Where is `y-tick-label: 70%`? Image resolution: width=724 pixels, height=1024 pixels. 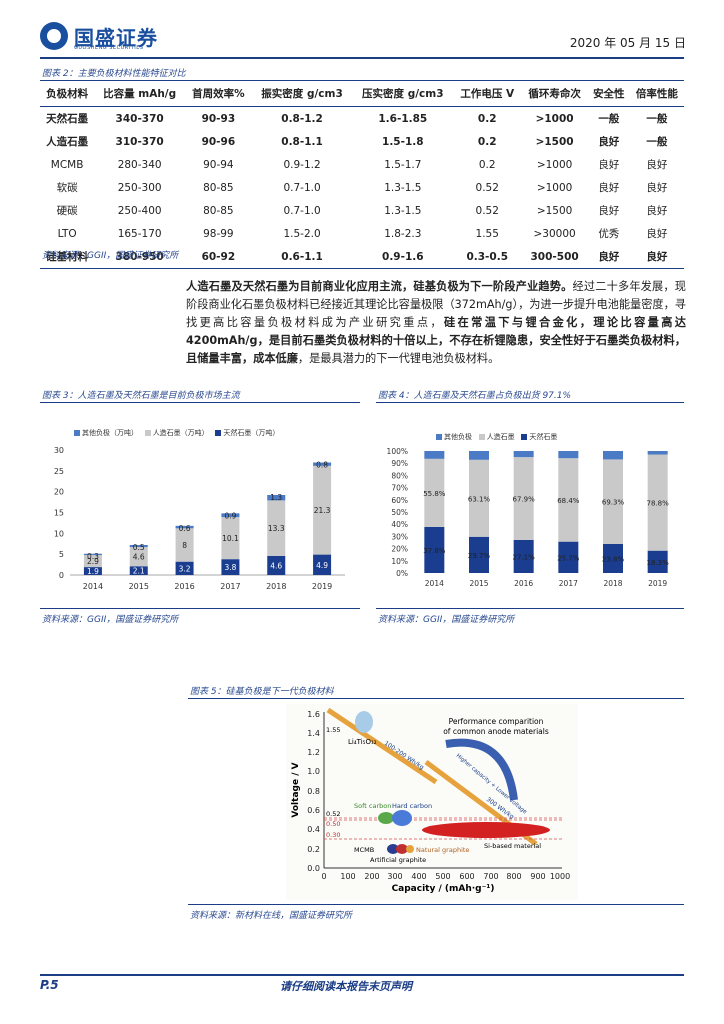 y-tick-label: 70% is located at coordinates (399, 488).